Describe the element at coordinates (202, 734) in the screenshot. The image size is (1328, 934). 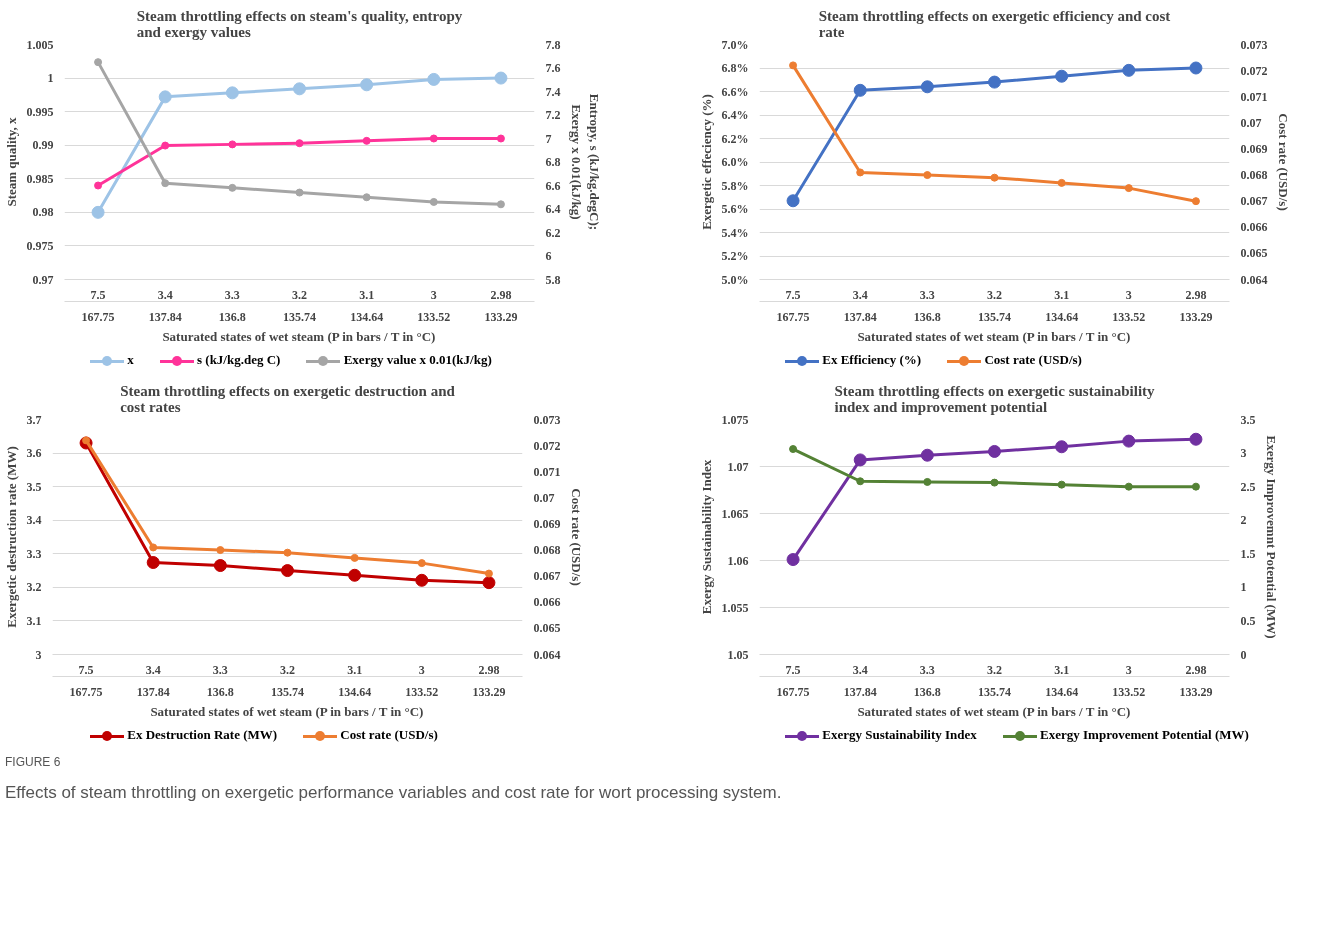
I see `legend-label: Ex Destruction Rate (MW)` at that location.